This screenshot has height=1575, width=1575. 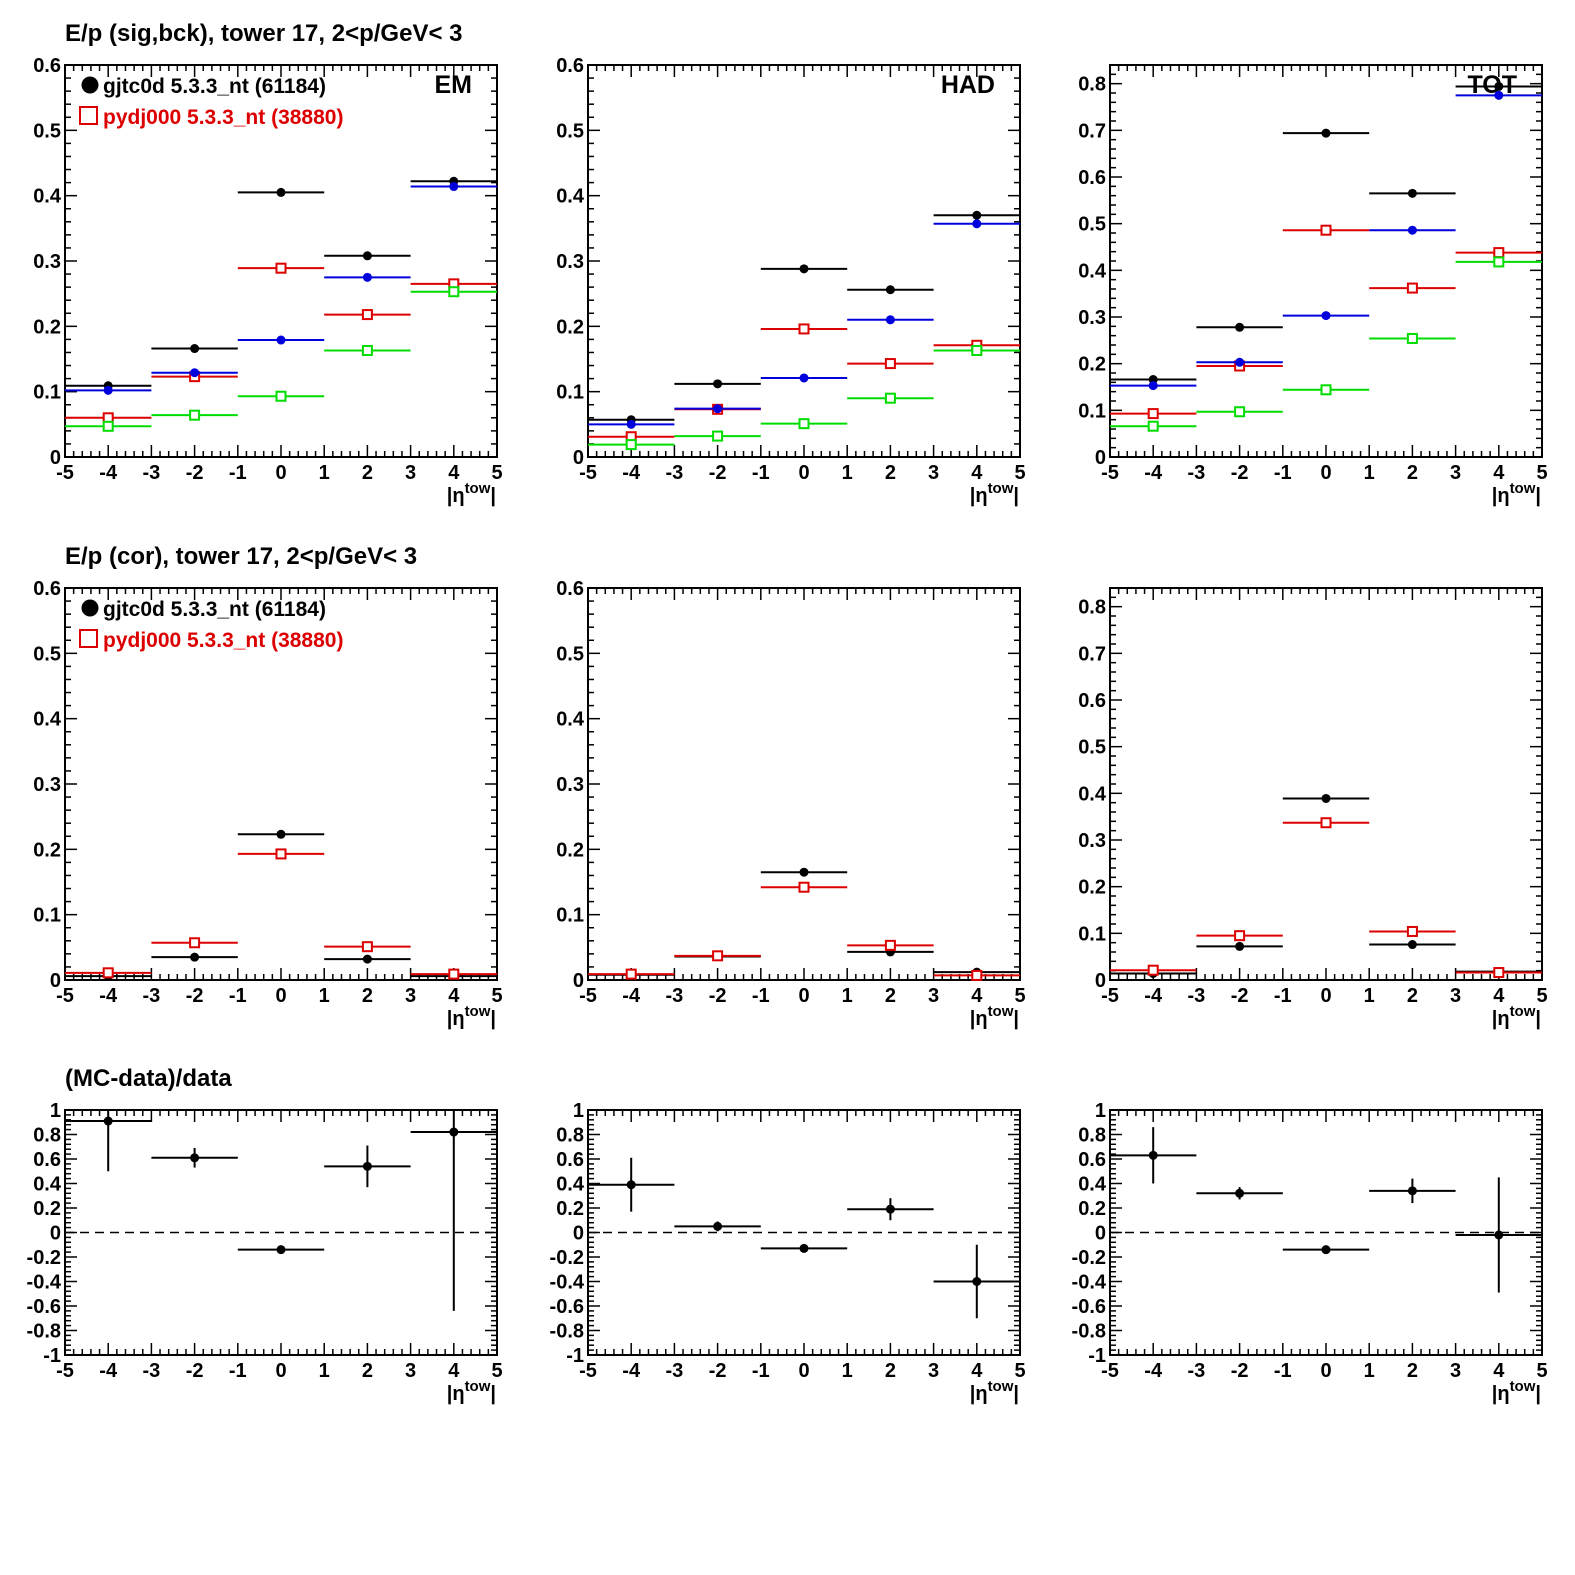 What do you see at coordinates (1092, 85) in the screenshot?
I see `y-tick-label: 0.8` at bounding box center [1092, 85].